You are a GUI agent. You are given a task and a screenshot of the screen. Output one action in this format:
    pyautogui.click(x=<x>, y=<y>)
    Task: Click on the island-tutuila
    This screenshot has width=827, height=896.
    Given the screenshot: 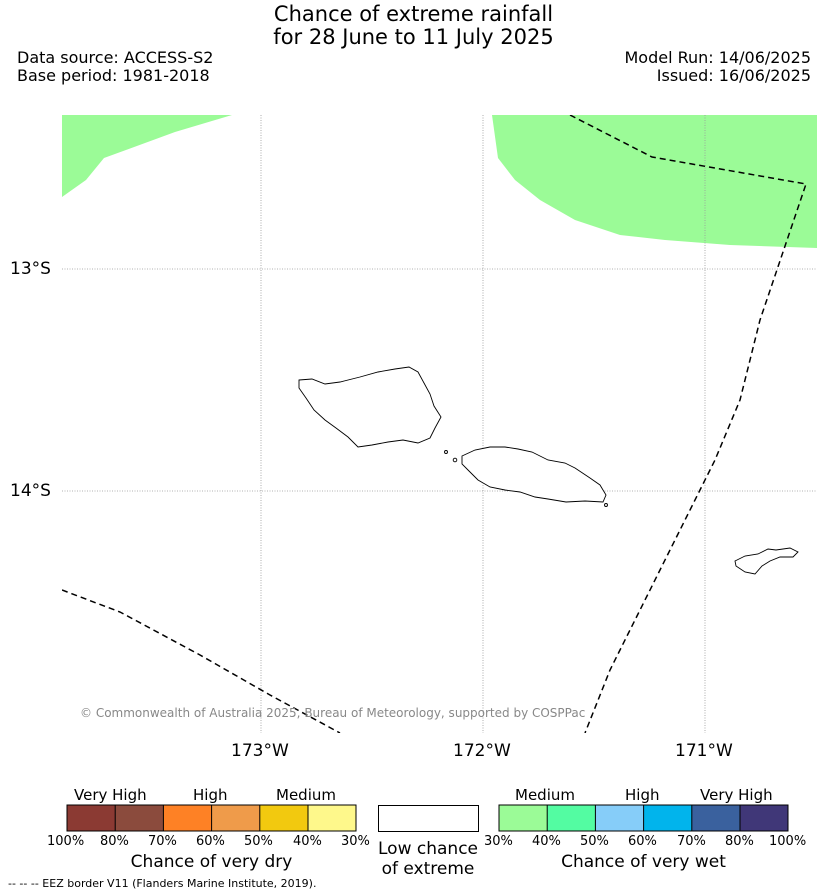 What is the action you would take?
    pyautogui.click(x=766, y=561)
    